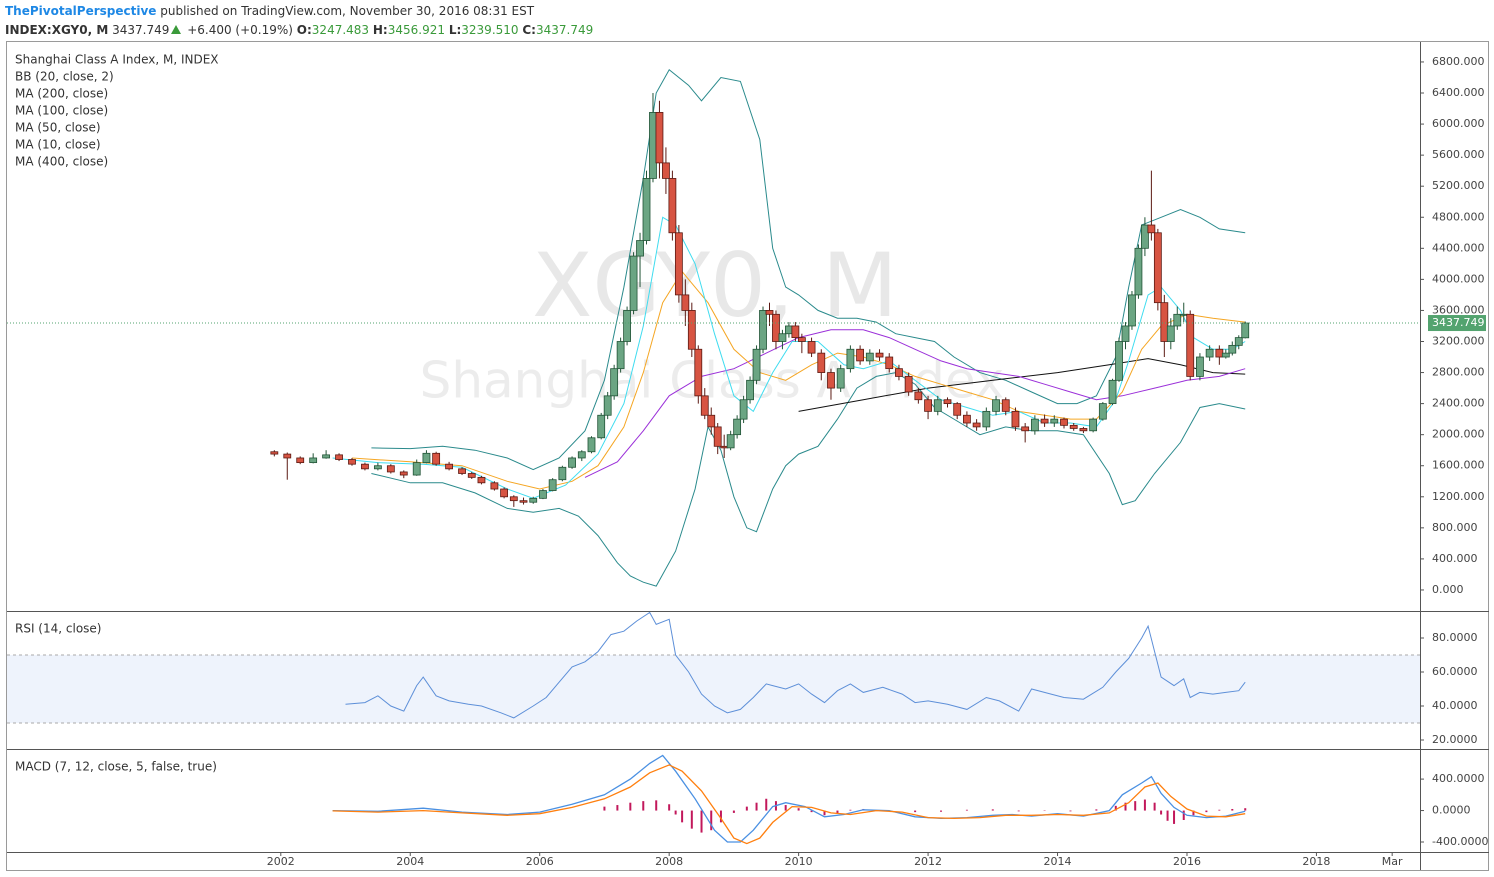 The height and width of the screenshot is (877, 1494). I want to click on close-label: C:, so click(529, 30).